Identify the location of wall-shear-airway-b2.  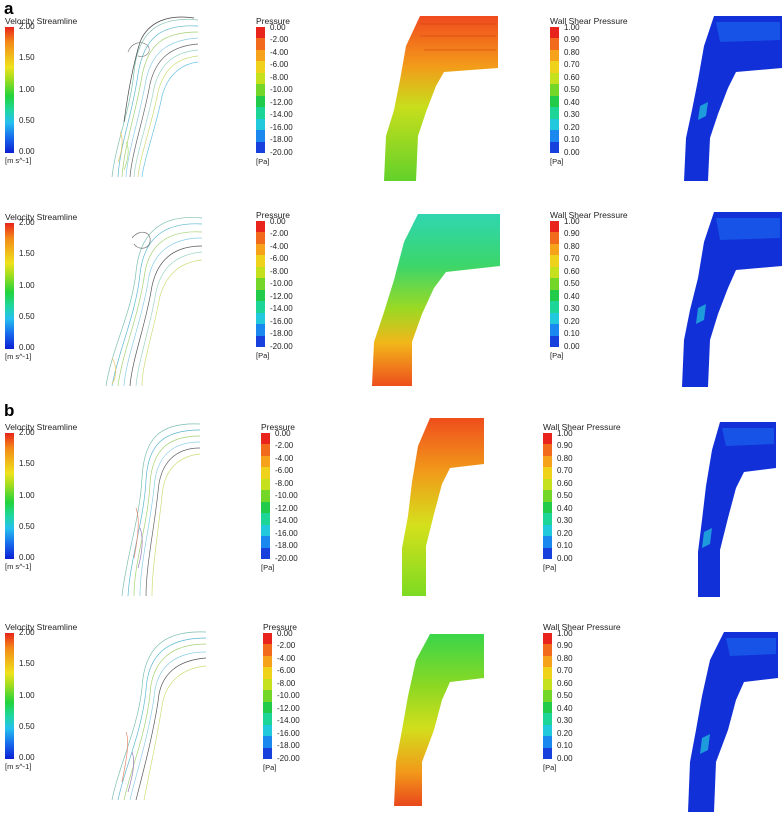
(732, 722).